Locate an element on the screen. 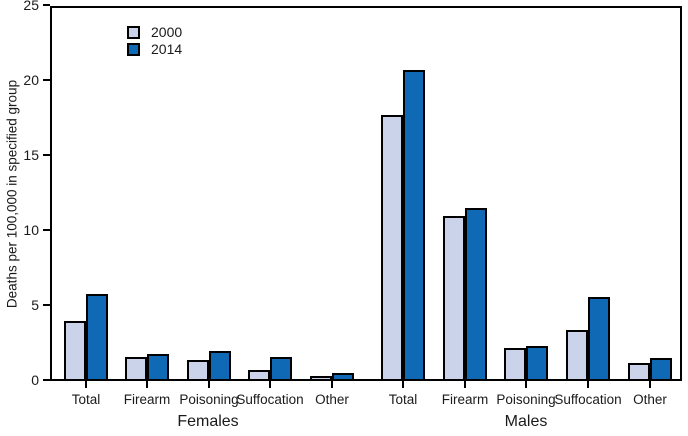 The image size is (688, 436). x-category-label-males-other: Other is located at coordinates (650, 399).